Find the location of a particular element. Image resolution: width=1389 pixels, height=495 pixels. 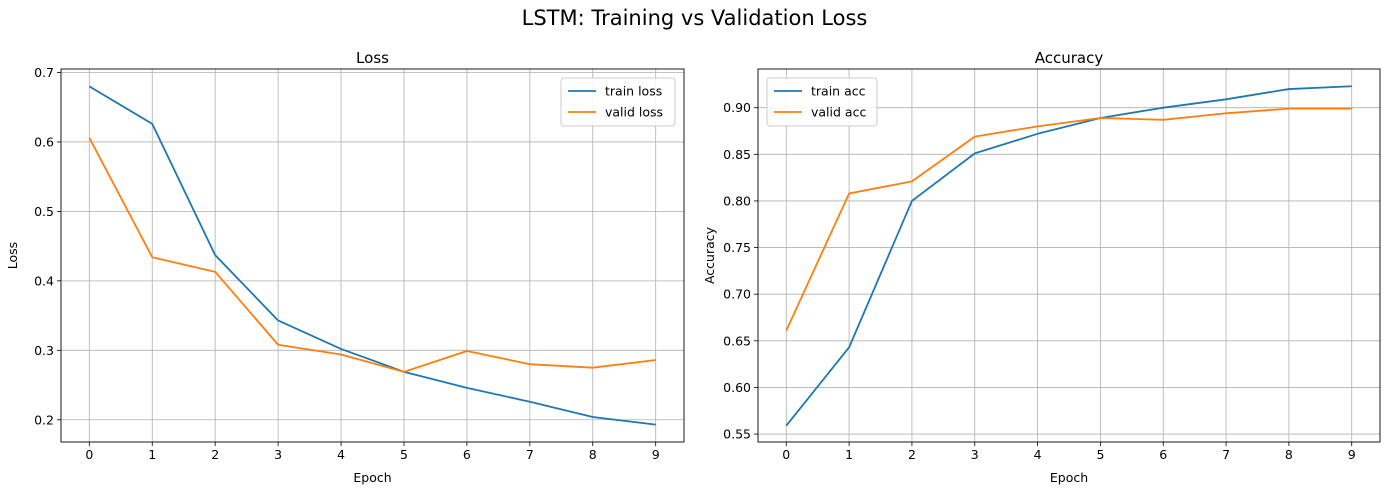

y-tick-label: 0.85 is located at coordinates (737, 154).